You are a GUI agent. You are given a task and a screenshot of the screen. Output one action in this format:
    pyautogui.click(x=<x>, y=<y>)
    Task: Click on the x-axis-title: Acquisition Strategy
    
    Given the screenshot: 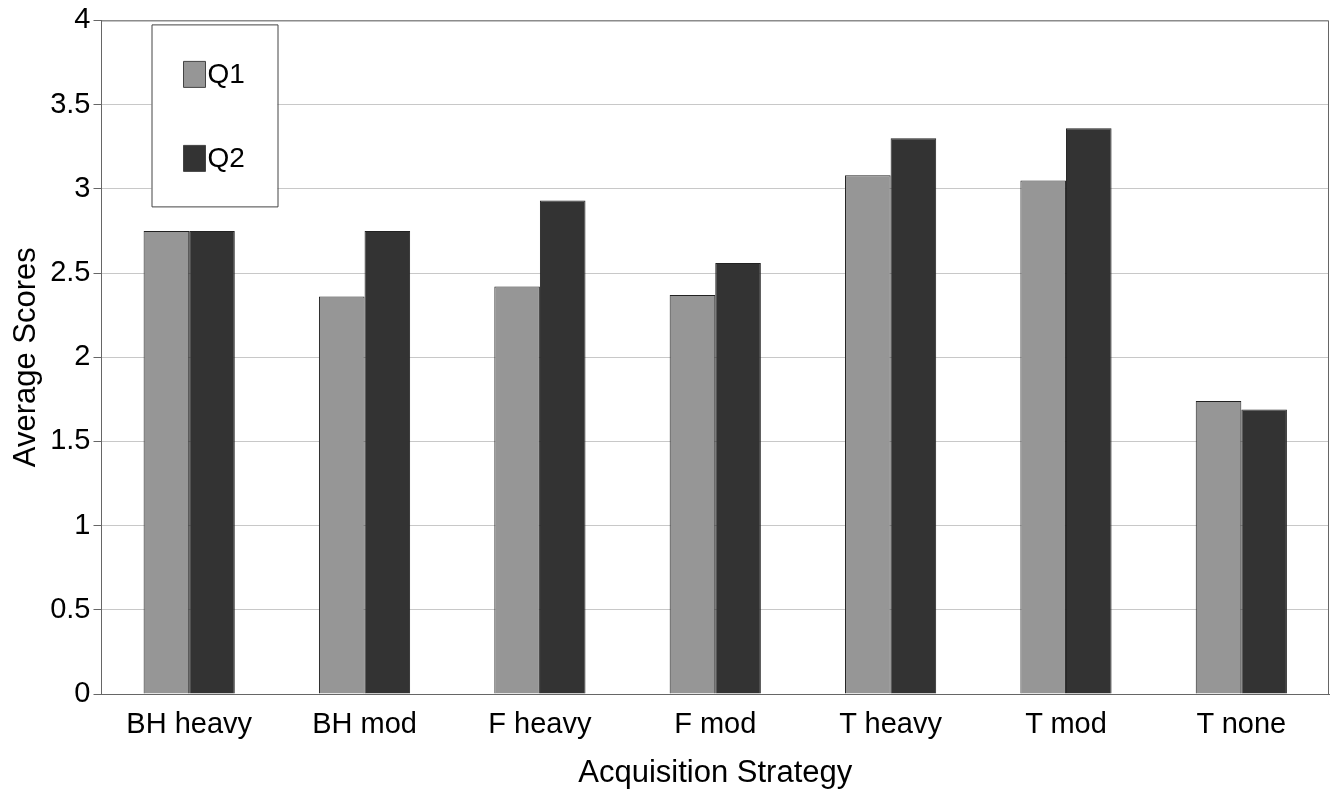 What is the action you would take?
    pyautogui.click(x=715, y=771)
    